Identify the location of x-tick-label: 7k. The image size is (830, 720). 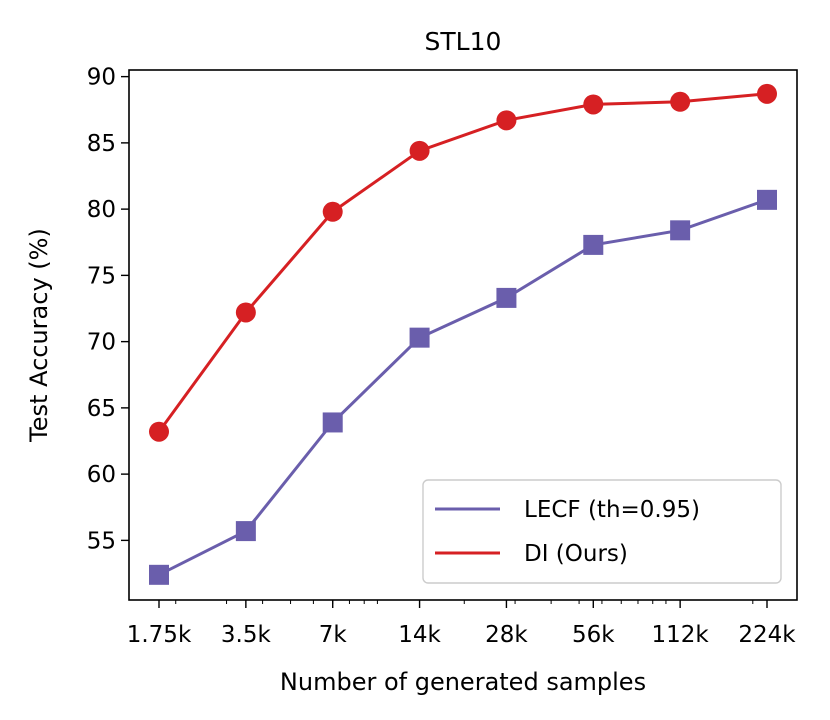
(333, 635).